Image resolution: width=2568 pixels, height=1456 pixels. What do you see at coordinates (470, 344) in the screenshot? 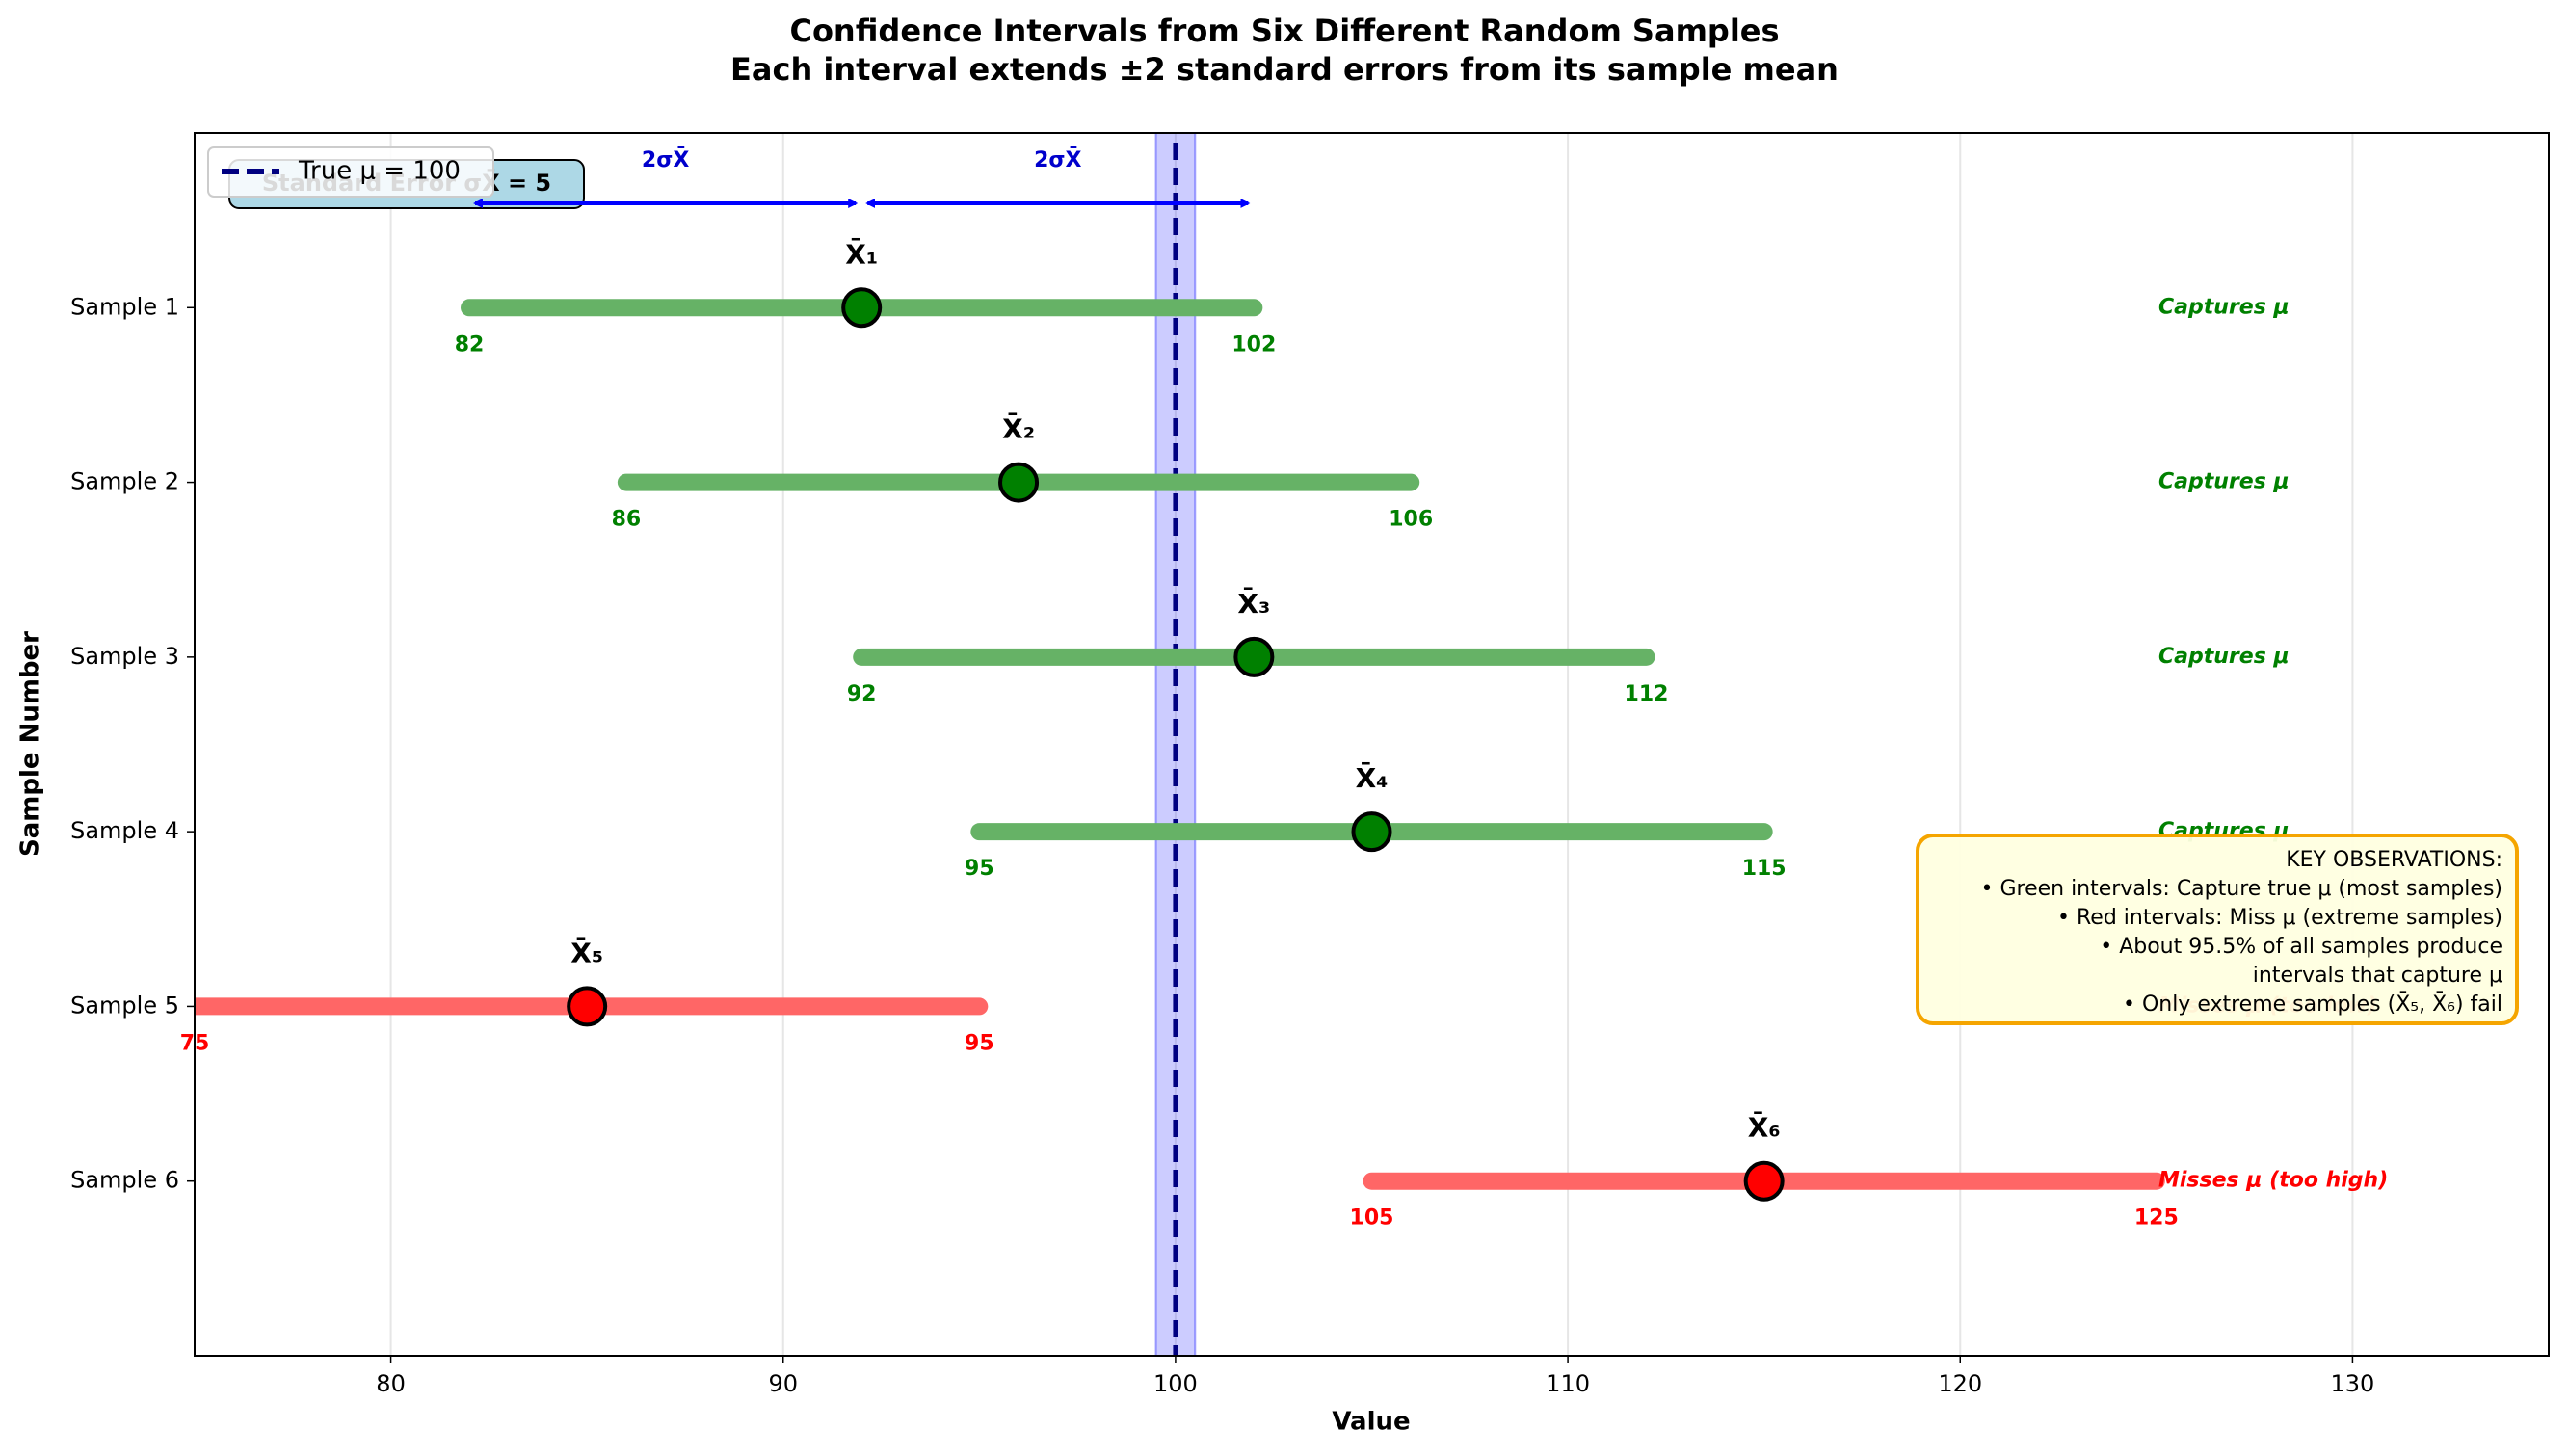
I see `lower-label: 82` at bounding box center [470, 344].